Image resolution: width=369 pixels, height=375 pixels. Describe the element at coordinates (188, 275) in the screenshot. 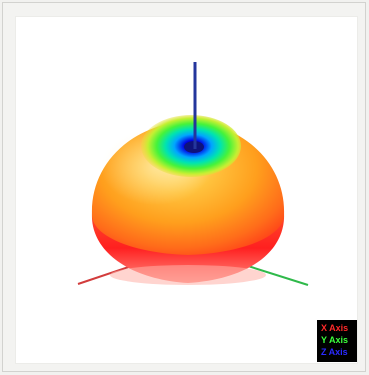

I see `pattern-bottom-highlight` at that location.